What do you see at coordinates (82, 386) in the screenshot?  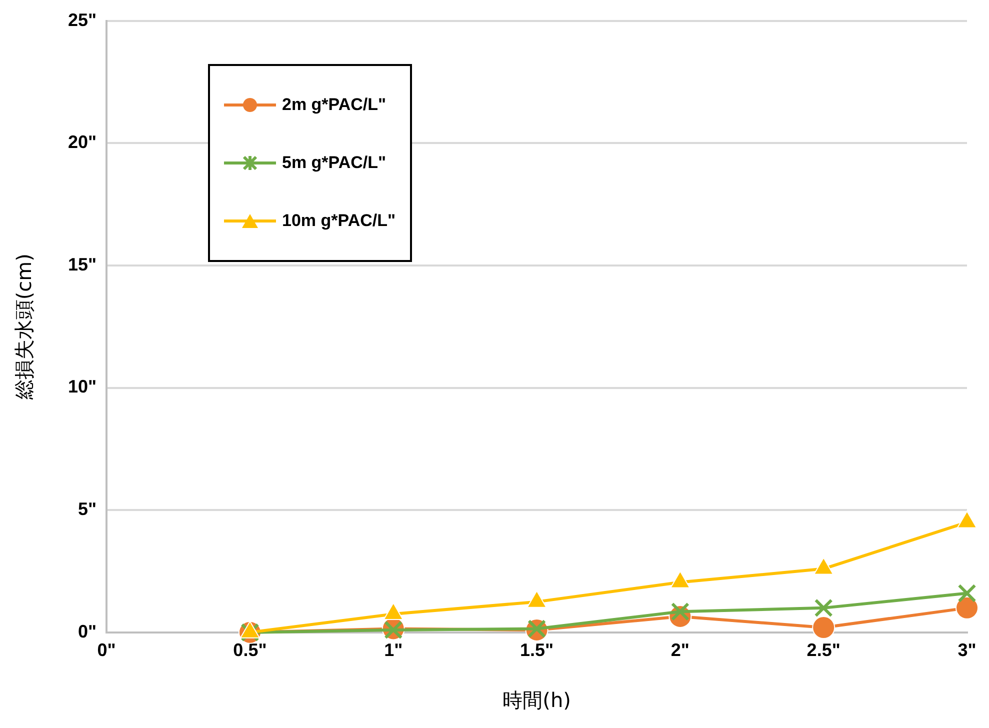 I see `y-tick-label: 10"` at bounding box center [82, 386].